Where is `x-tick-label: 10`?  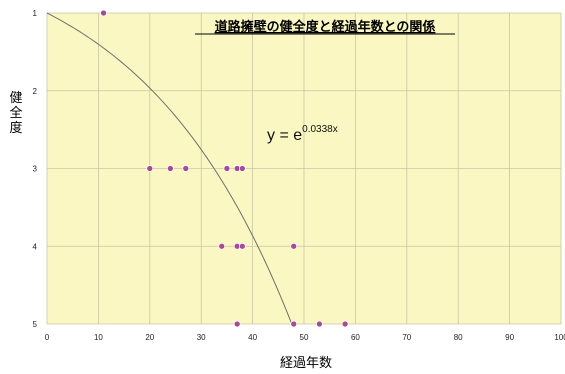
x-tick-label: 10 is located at coordinates (98, 337).